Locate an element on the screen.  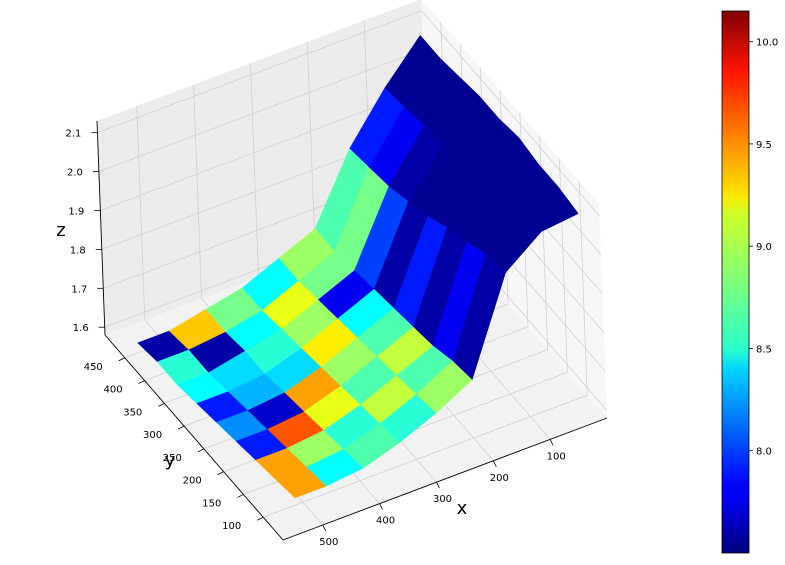
y-tick-label: 200 is located at coordinates (192, 481).